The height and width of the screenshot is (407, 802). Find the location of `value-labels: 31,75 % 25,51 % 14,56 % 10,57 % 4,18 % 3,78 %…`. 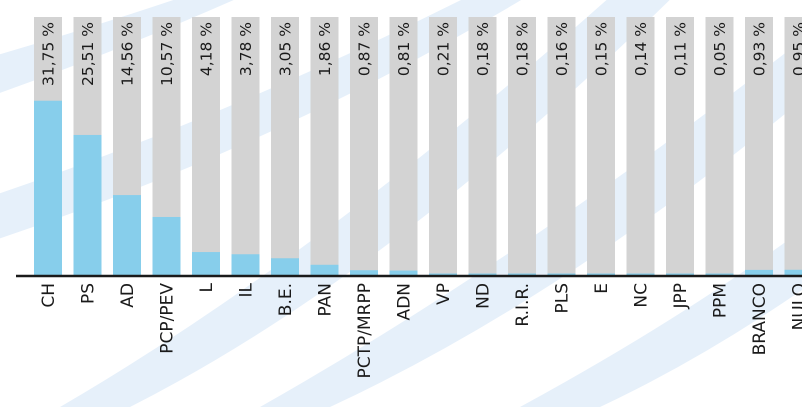

value-labels: 31,75 % 25,51 % 14,56 % 10,57 % 4,18 % 3,78 %… is located at coordinates (421, 54).